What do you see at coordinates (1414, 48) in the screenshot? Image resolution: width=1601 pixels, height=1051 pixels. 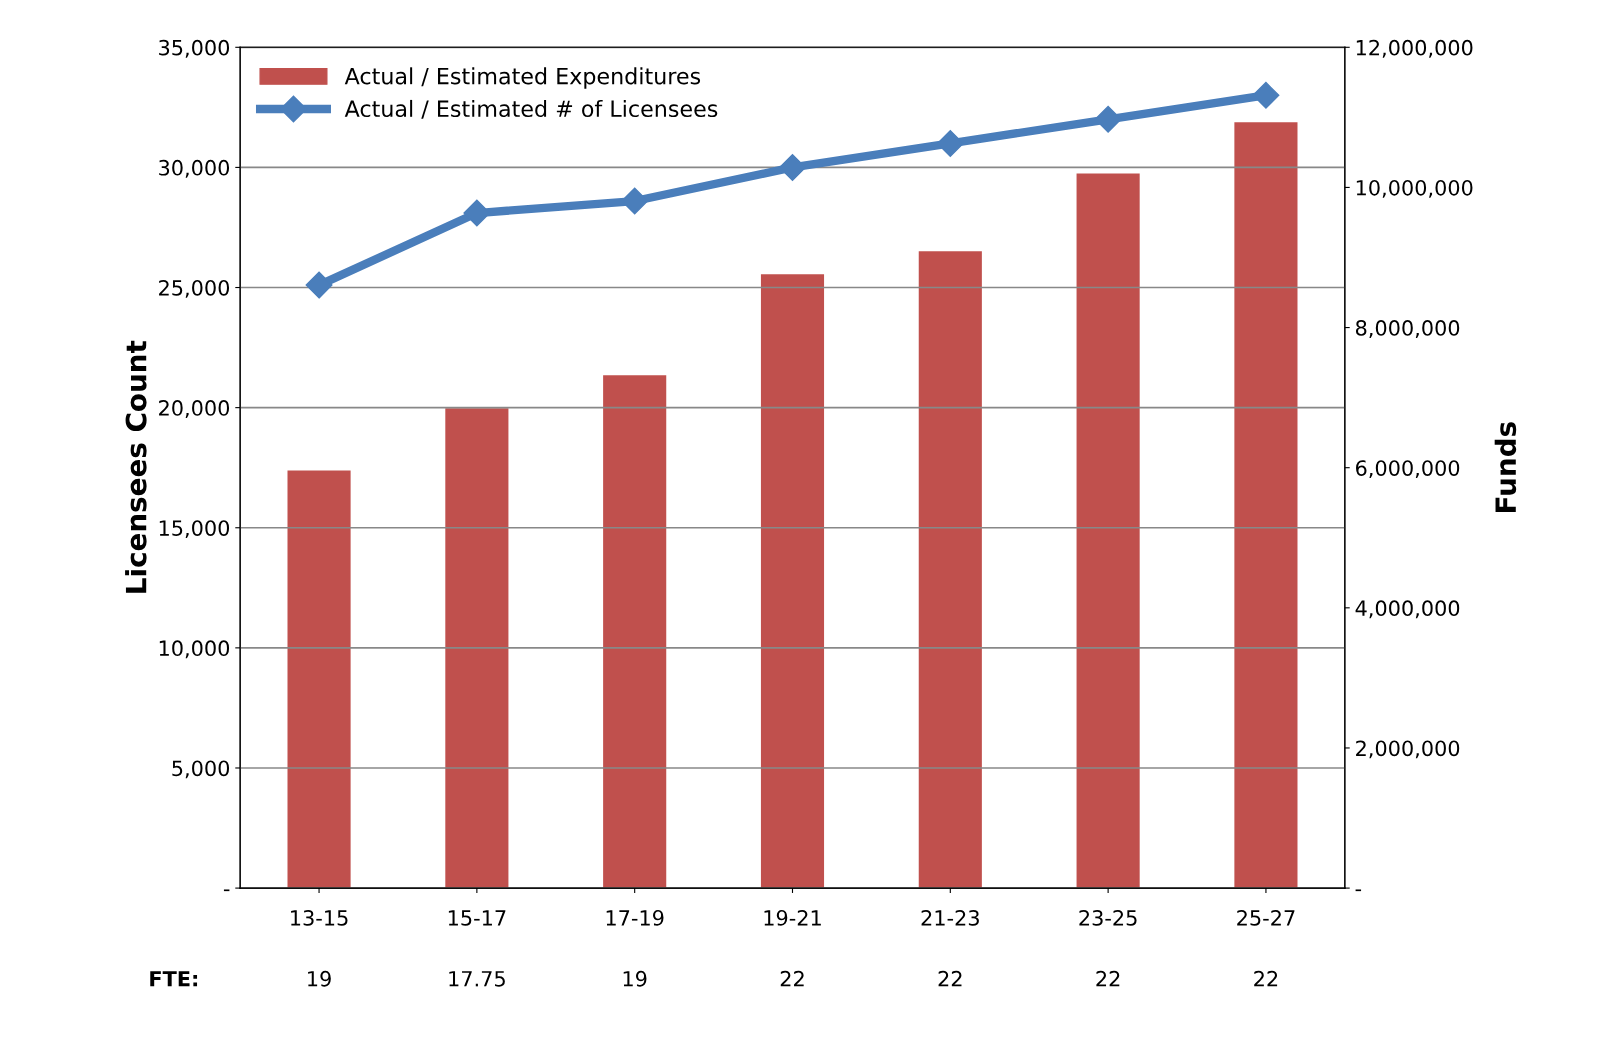 I see `y2-tick-label: 12,000,000` at bounding box center [1414, 48].